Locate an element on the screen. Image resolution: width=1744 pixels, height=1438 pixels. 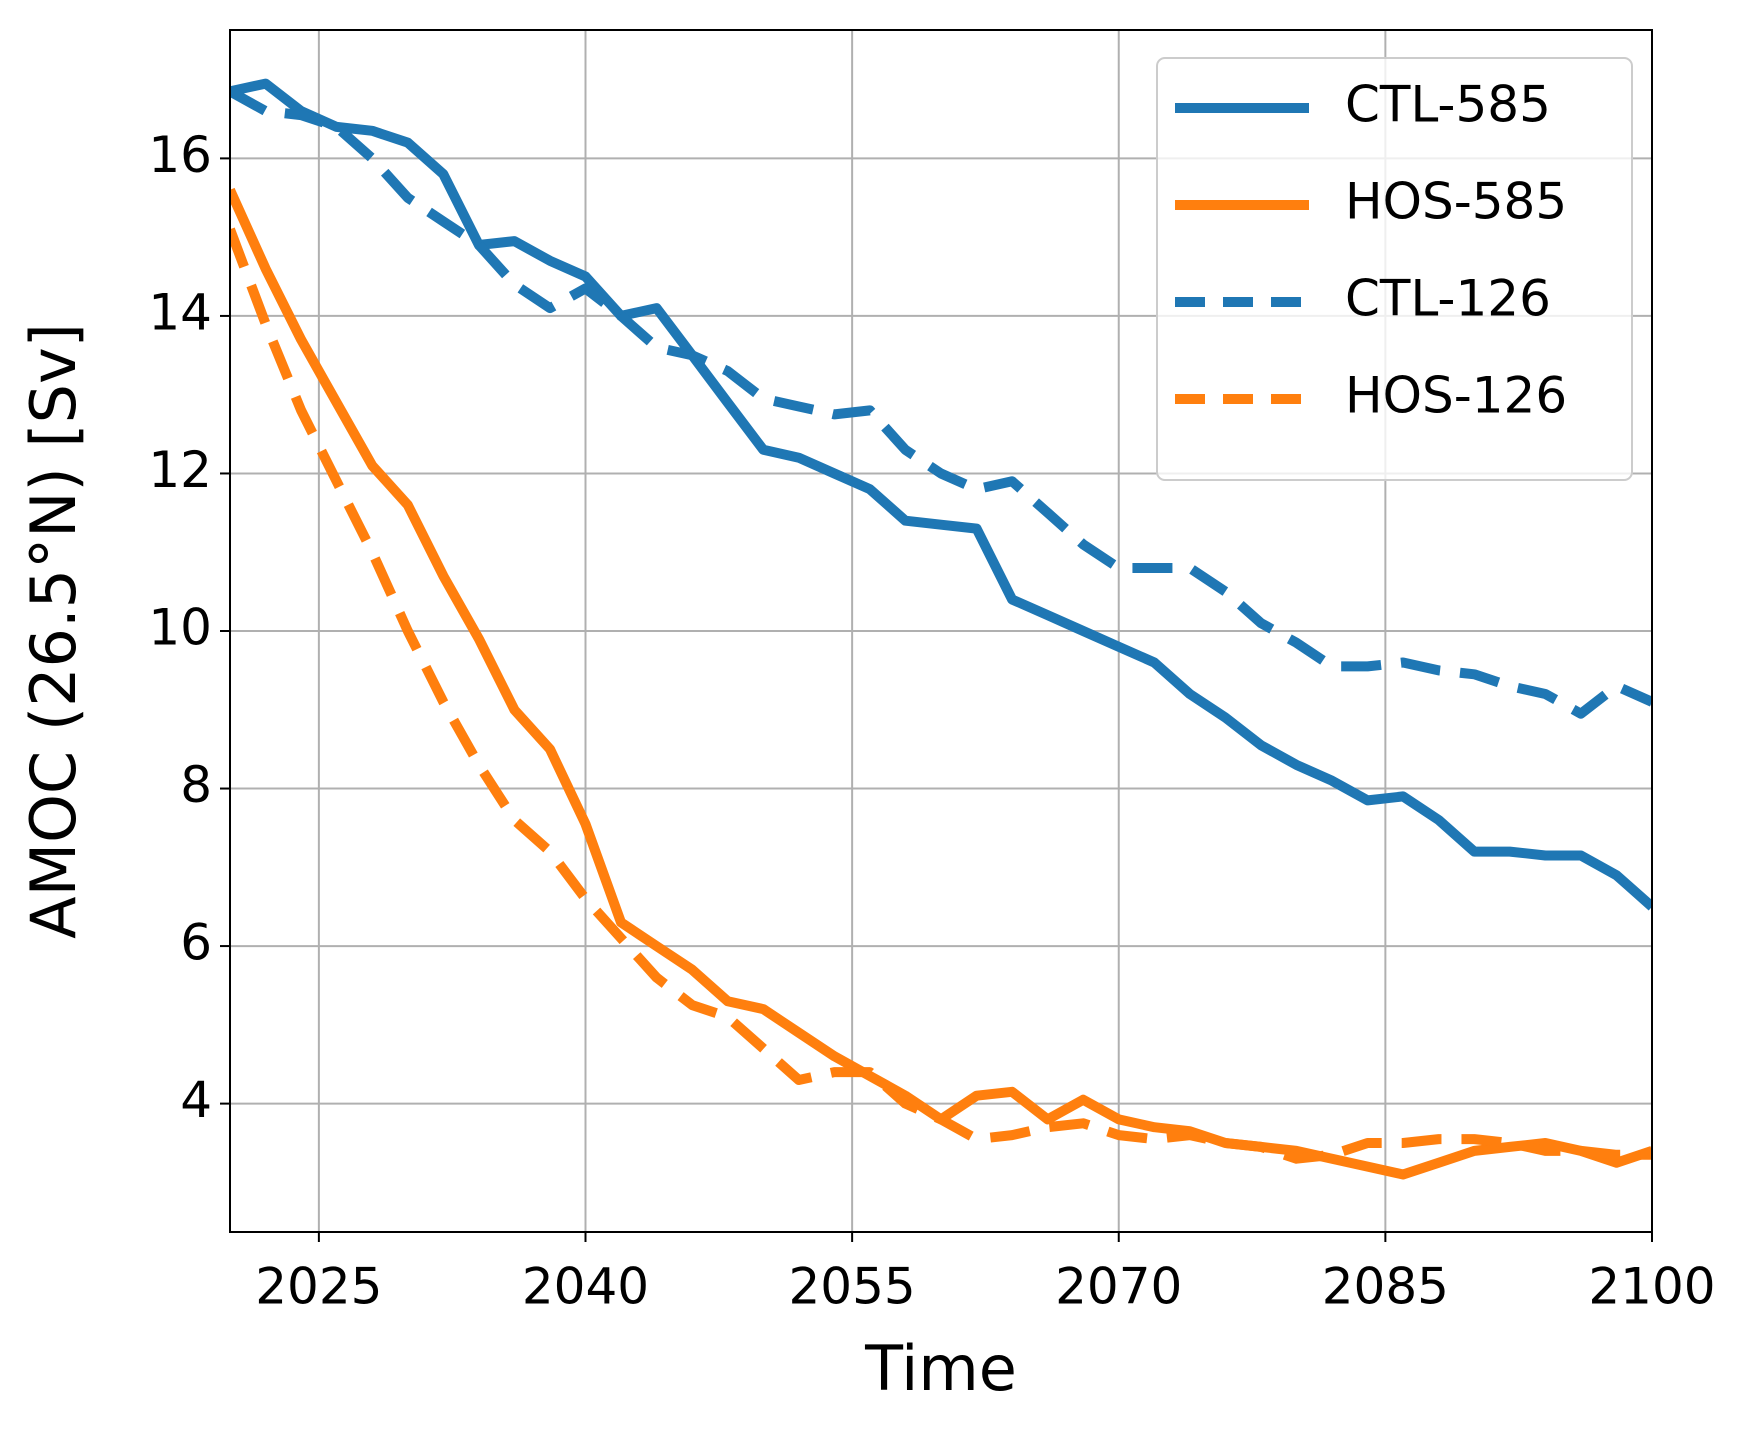
y-axis-label: AMOC (26.5°N) [Sv] is located at coordinates (53, 631).